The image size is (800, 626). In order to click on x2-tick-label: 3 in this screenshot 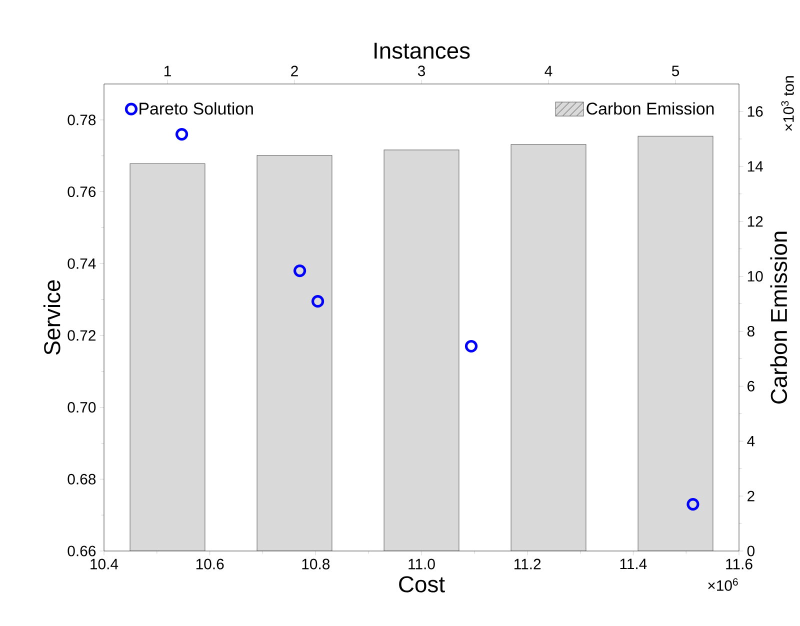, I will do `click(421, 71)`.